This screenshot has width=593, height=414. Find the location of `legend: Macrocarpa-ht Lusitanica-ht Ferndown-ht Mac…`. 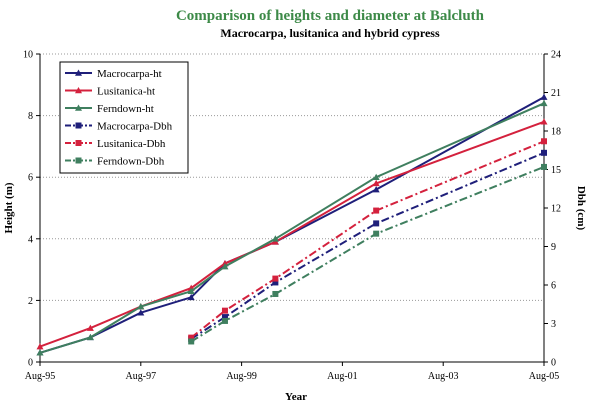

legend: Macrocarpa-ht Lusitanica-ht Ferndown-ht Mac… is located at coordinates (124, 117).